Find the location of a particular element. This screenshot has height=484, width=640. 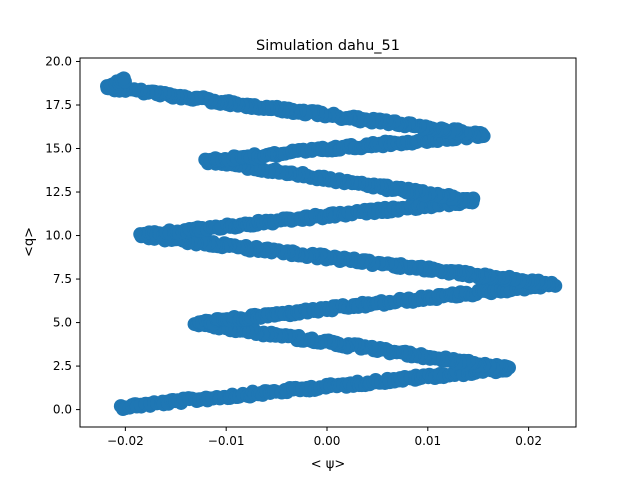

y-tick-label: 0.0 is located at coordinates (62, 410).